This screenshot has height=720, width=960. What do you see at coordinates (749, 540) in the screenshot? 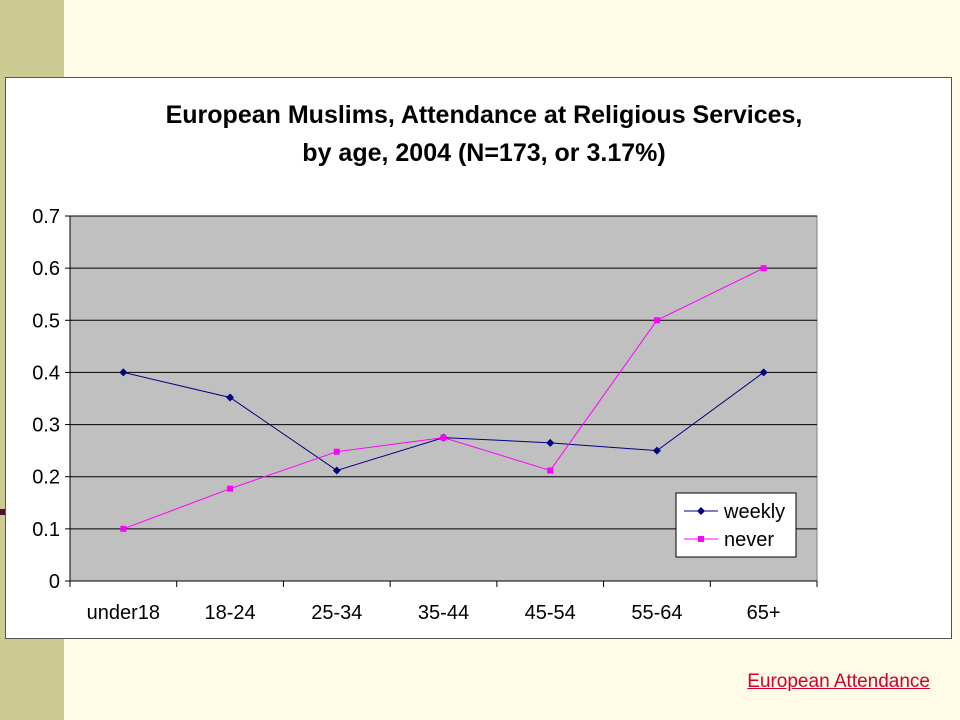
I see `legend-label-never: never` at bounding box center [749, 540].